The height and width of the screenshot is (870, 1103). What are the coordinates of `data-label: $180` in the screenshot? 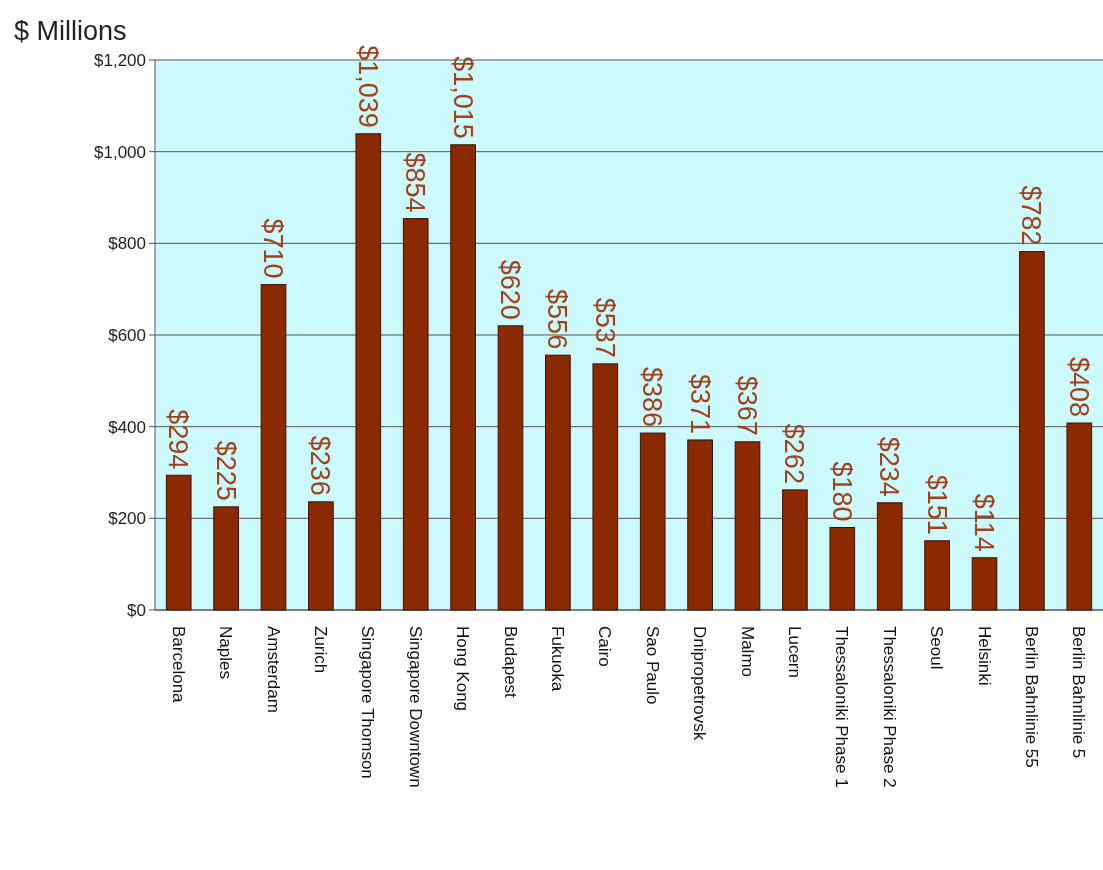 It's located at (841, 491).